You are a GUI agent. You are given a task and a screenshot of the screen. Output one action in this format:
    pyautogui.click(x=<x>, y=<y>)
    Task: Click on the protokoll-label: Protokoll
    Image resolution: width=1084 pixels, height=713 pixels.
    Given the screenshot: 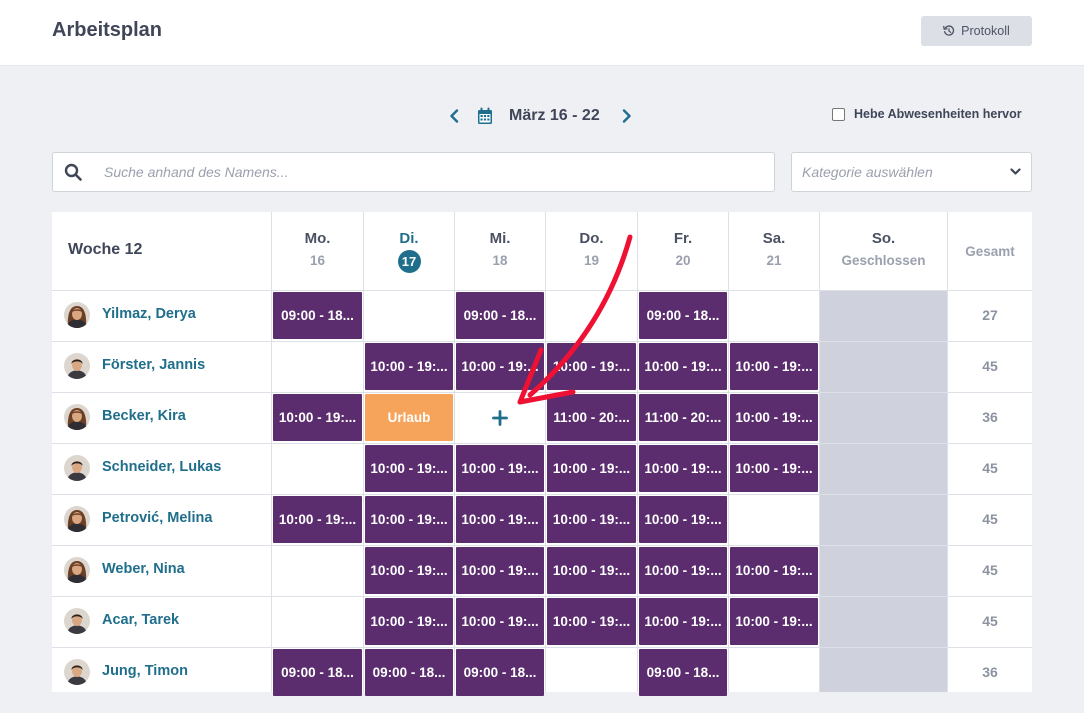 What is the action you would take?
    pyautogui.click(x=985, y=31)
    